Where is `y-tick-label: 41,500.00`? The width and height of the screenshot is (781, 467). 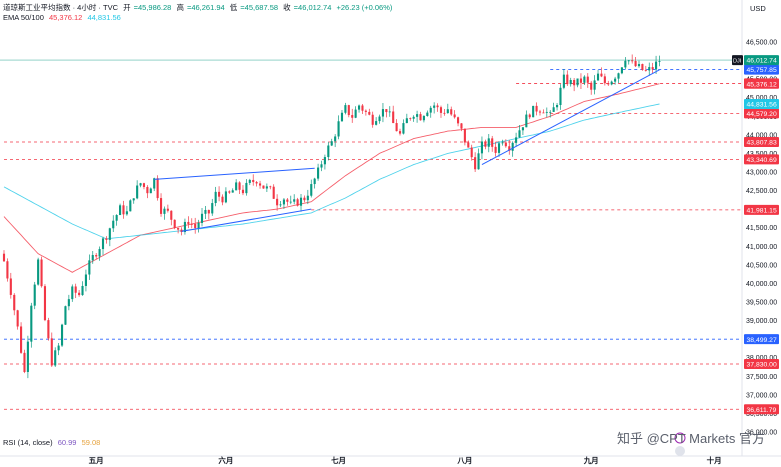 y-tick-label: 41,500.00 is located at coordinates (761, 228).